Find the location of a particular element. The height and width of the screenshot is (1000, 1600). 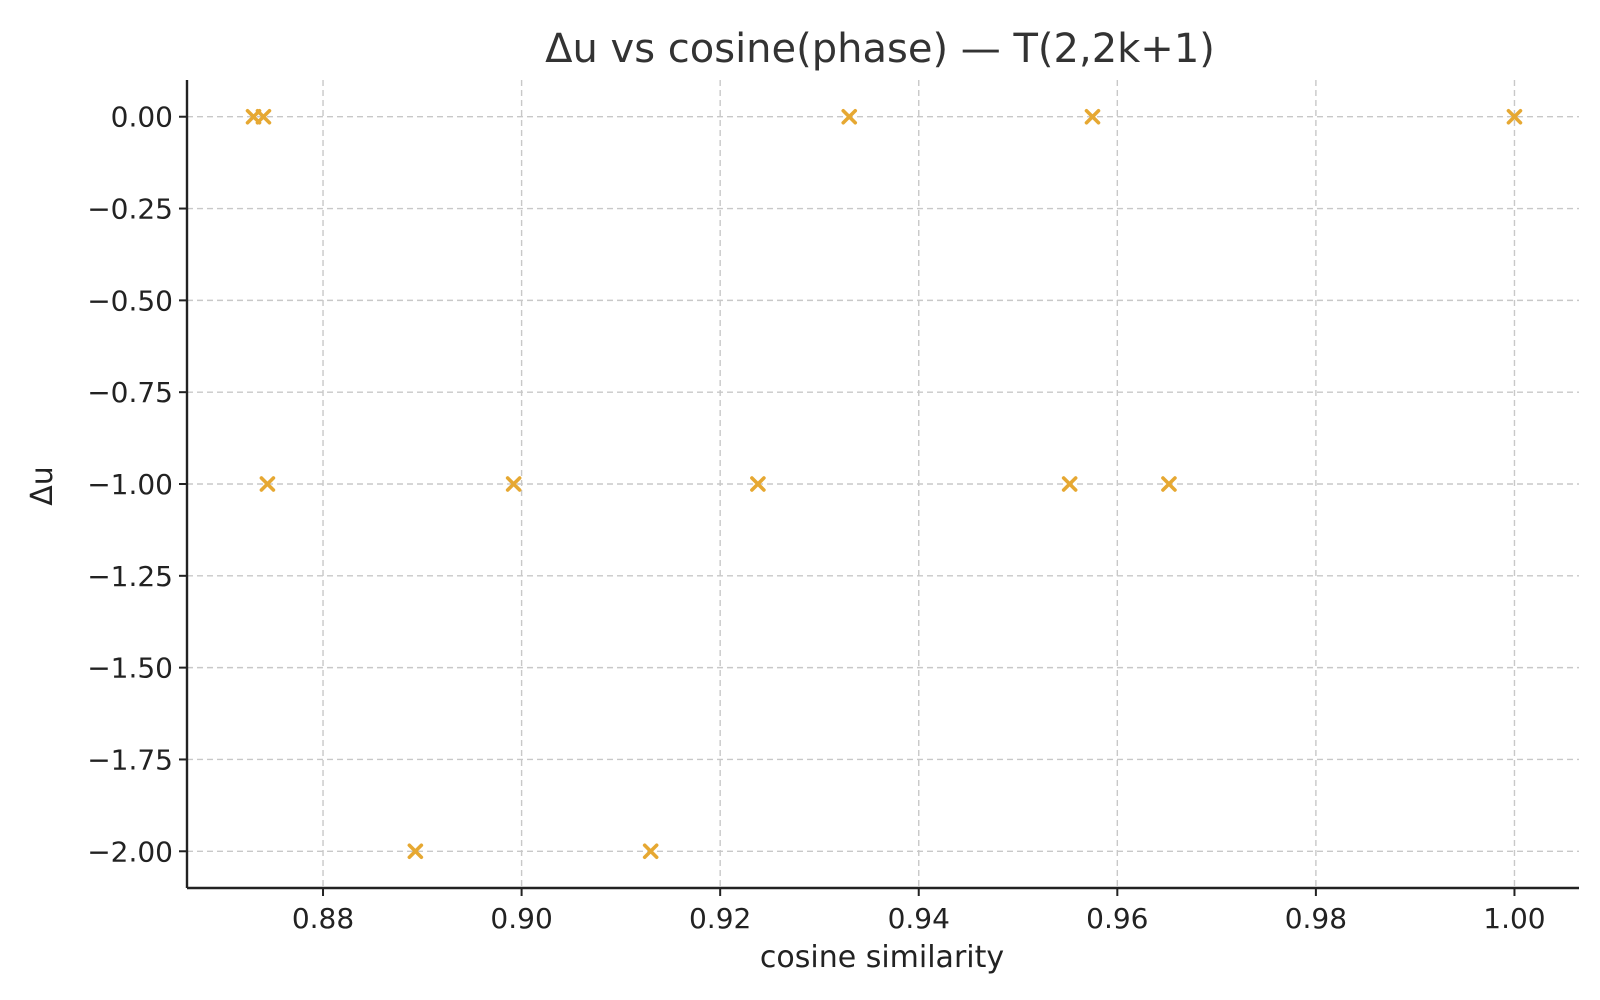

y-tick-label: −0.75 is located at coordinates (130, 392).